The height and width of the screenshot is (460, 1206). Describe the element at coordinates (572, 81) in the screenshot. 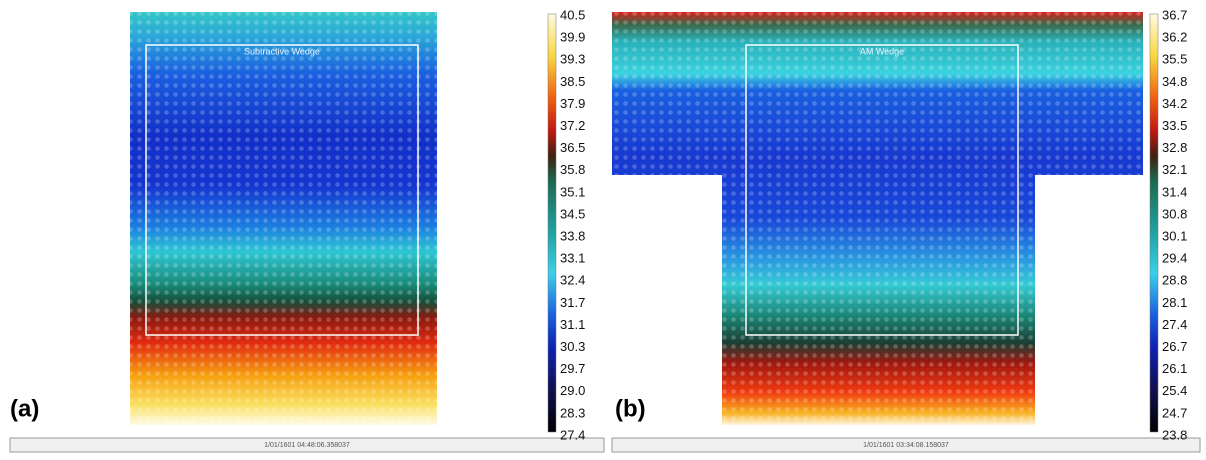

I see `colorbar-label: 38.5` at that location.